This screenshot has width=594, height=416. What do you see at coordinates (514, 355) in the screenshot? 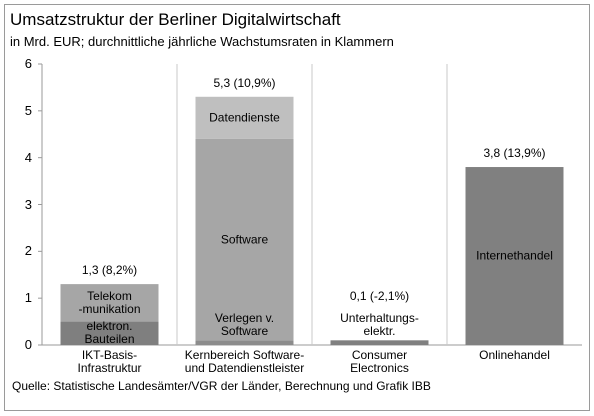
I see `x-tick-label: Onlinehandel` at bounding box center [514, 355].